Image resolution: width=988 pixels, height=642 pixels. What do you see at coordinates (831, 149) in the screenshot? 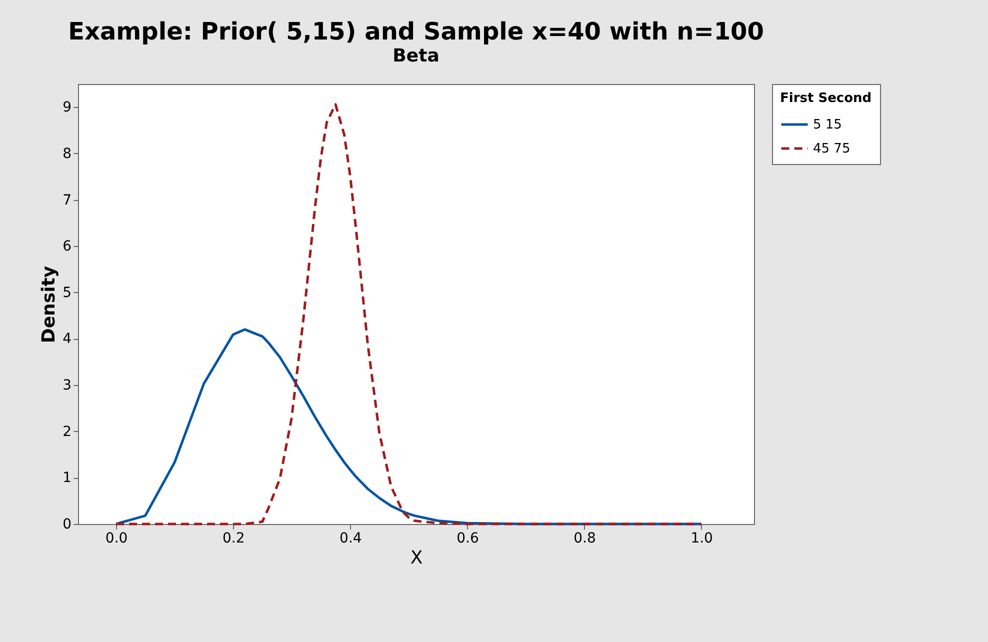
I see `legend-label: 45 75` at bounding box center [831, 149].